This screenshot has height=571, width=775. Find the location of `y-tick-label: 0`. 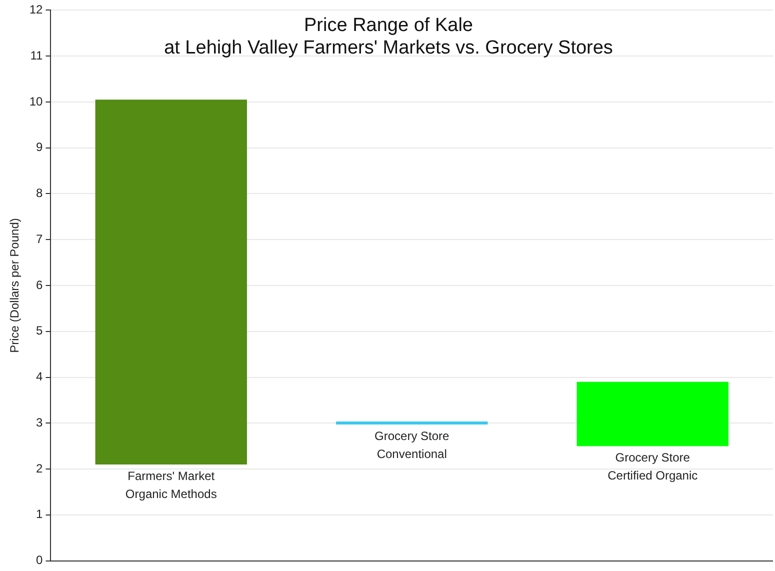

y-tick-label: 0 is located at coordinates (40, 560).